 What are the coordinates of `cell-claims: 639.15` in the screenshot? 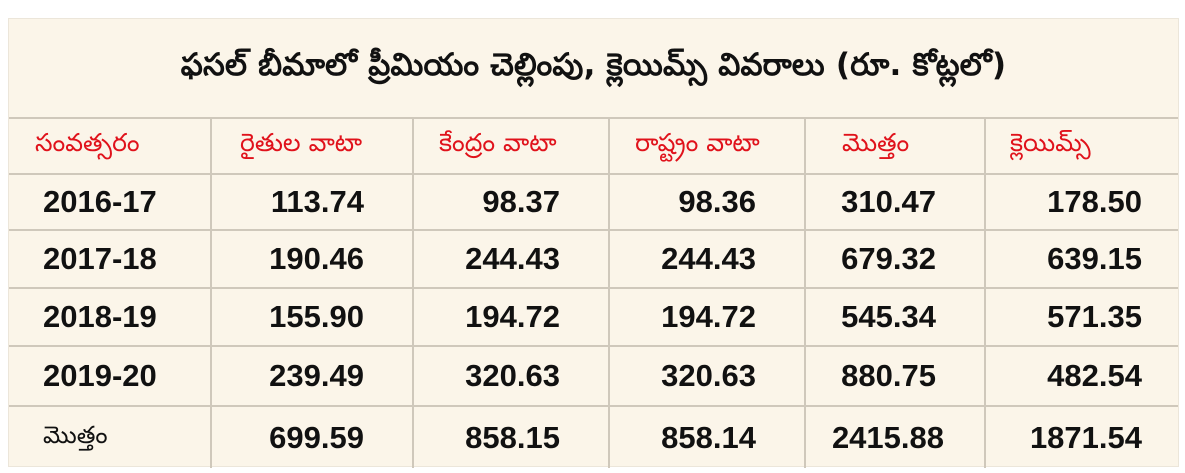 It's located at (1094, 258).